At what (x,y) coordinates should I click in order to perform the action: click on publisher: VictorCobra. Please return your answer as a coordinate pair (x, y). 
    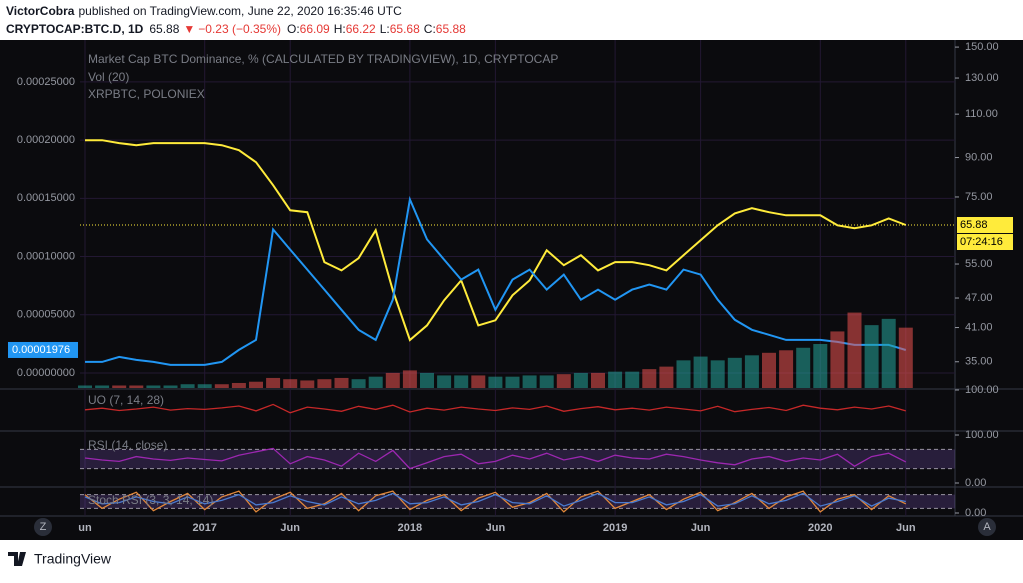
    Looking at the image, I should click on (40, 11).